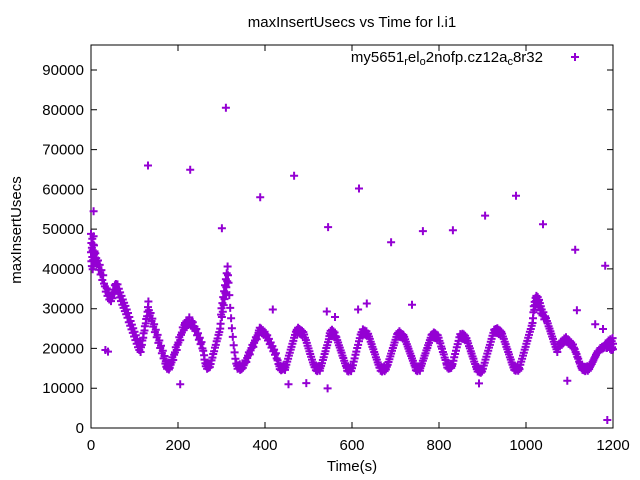 The height and width of the screenshot is (480, 640). I want to click on y-tick-label: 40000, so click(63, 269).